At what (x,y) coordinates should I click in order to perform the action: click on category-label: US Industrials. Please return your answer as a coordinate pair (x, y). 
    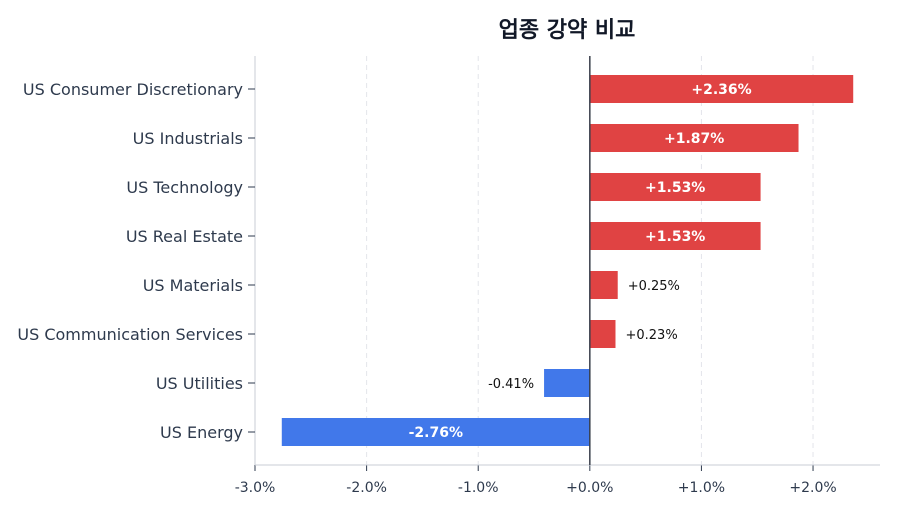
    Looking at the image, I should click on (188, 138).